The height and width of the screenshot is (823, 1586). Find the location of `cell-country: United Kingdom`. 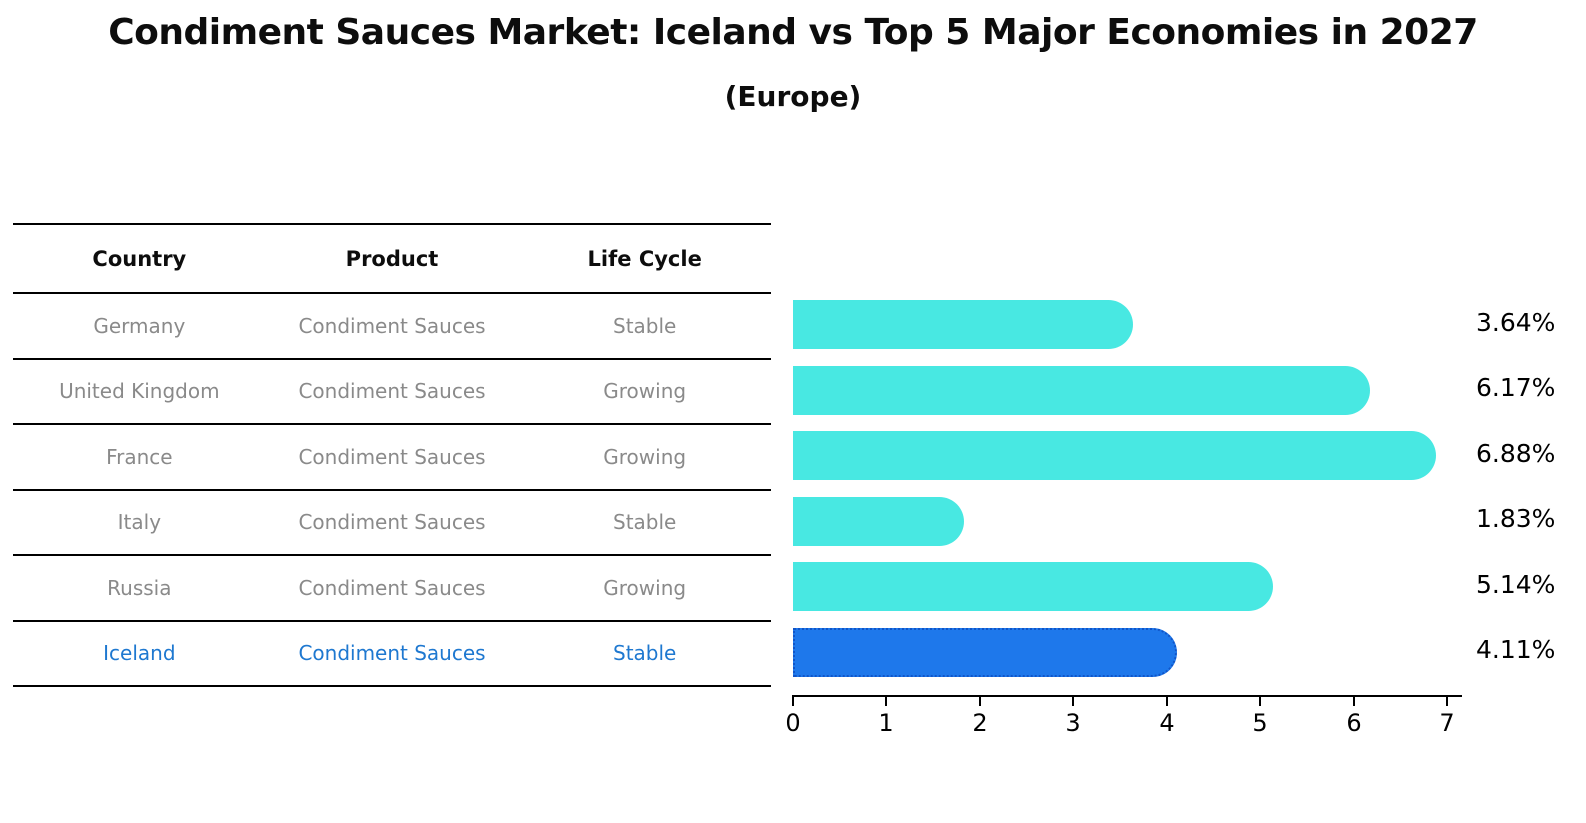

cell-country: United Kingdom is located at coordinates (139, 391).